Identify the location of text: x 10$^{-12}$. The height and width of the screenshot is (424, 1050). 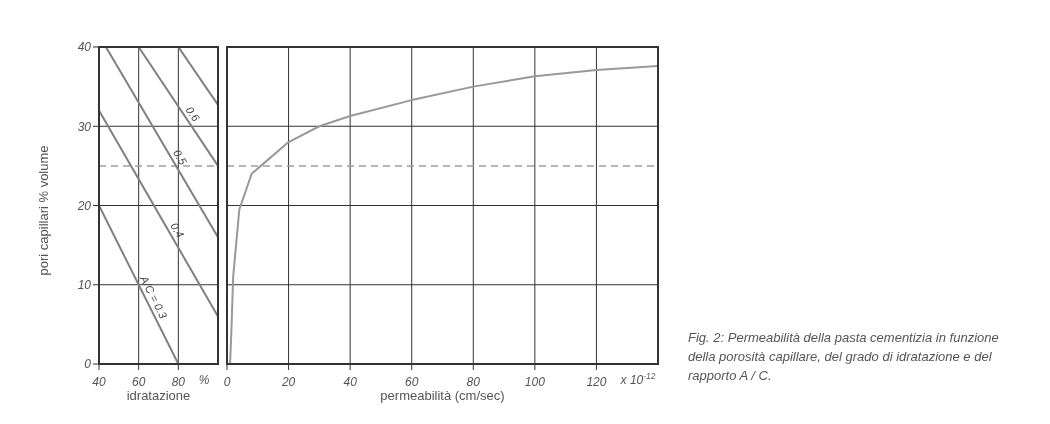
(637, 379).